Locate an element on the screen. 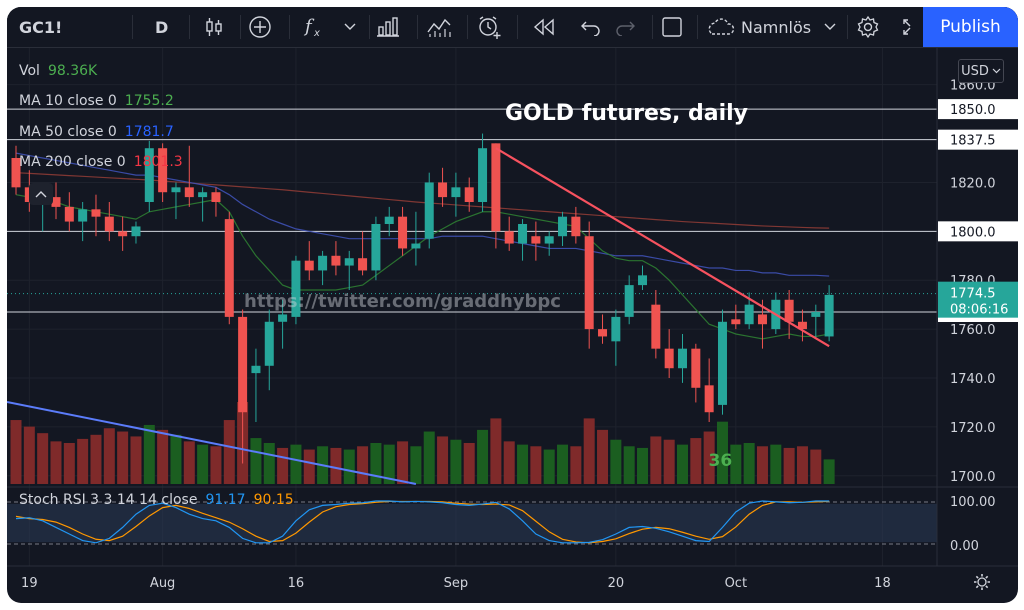 This screenshot has width=1024, height=610. collapse-legend-button is located at coordinates (41, 194).